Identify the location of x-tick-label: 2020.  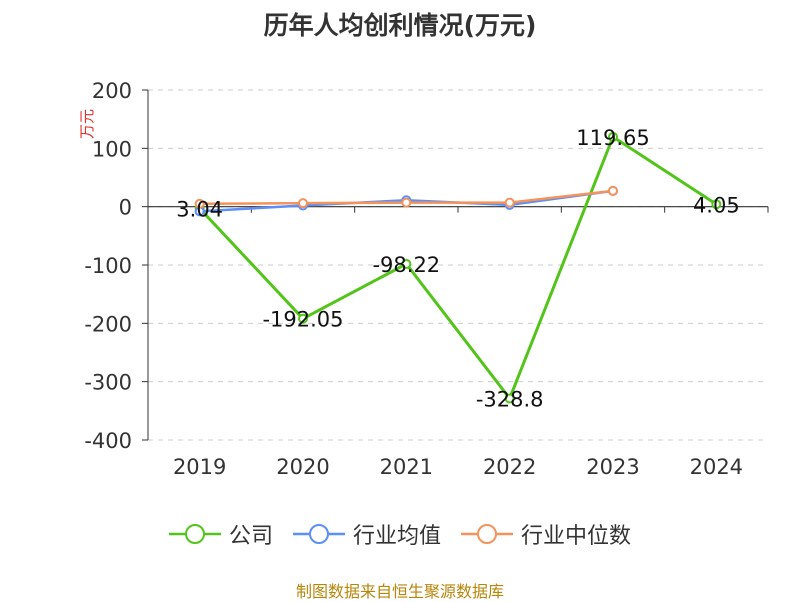
(302, 467).